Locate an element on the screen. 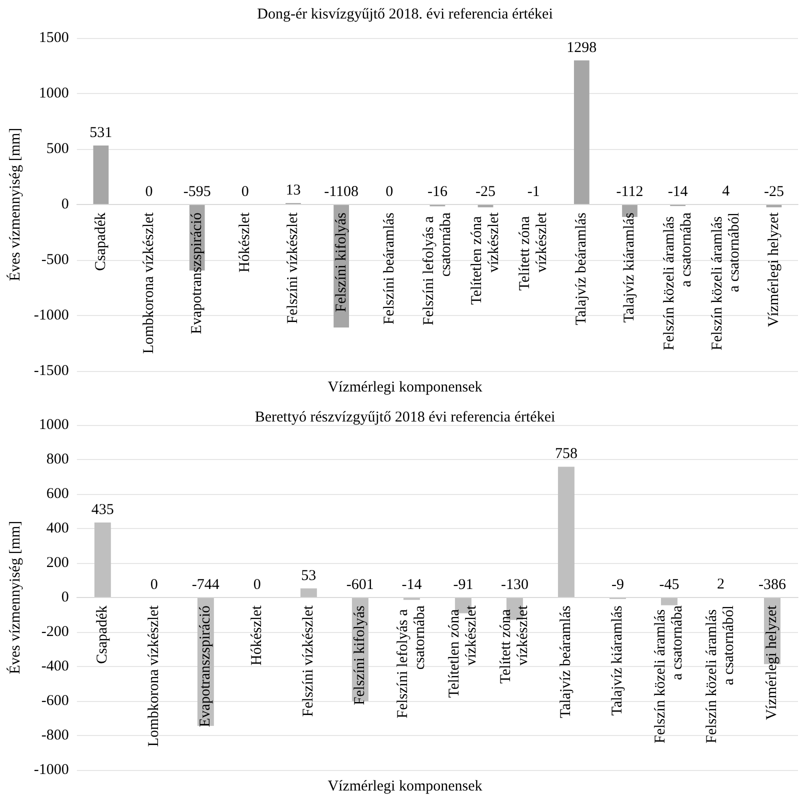 This screenshot has height=798, width=810. y-tick-label: -400 is located at coordinates (55, 666).